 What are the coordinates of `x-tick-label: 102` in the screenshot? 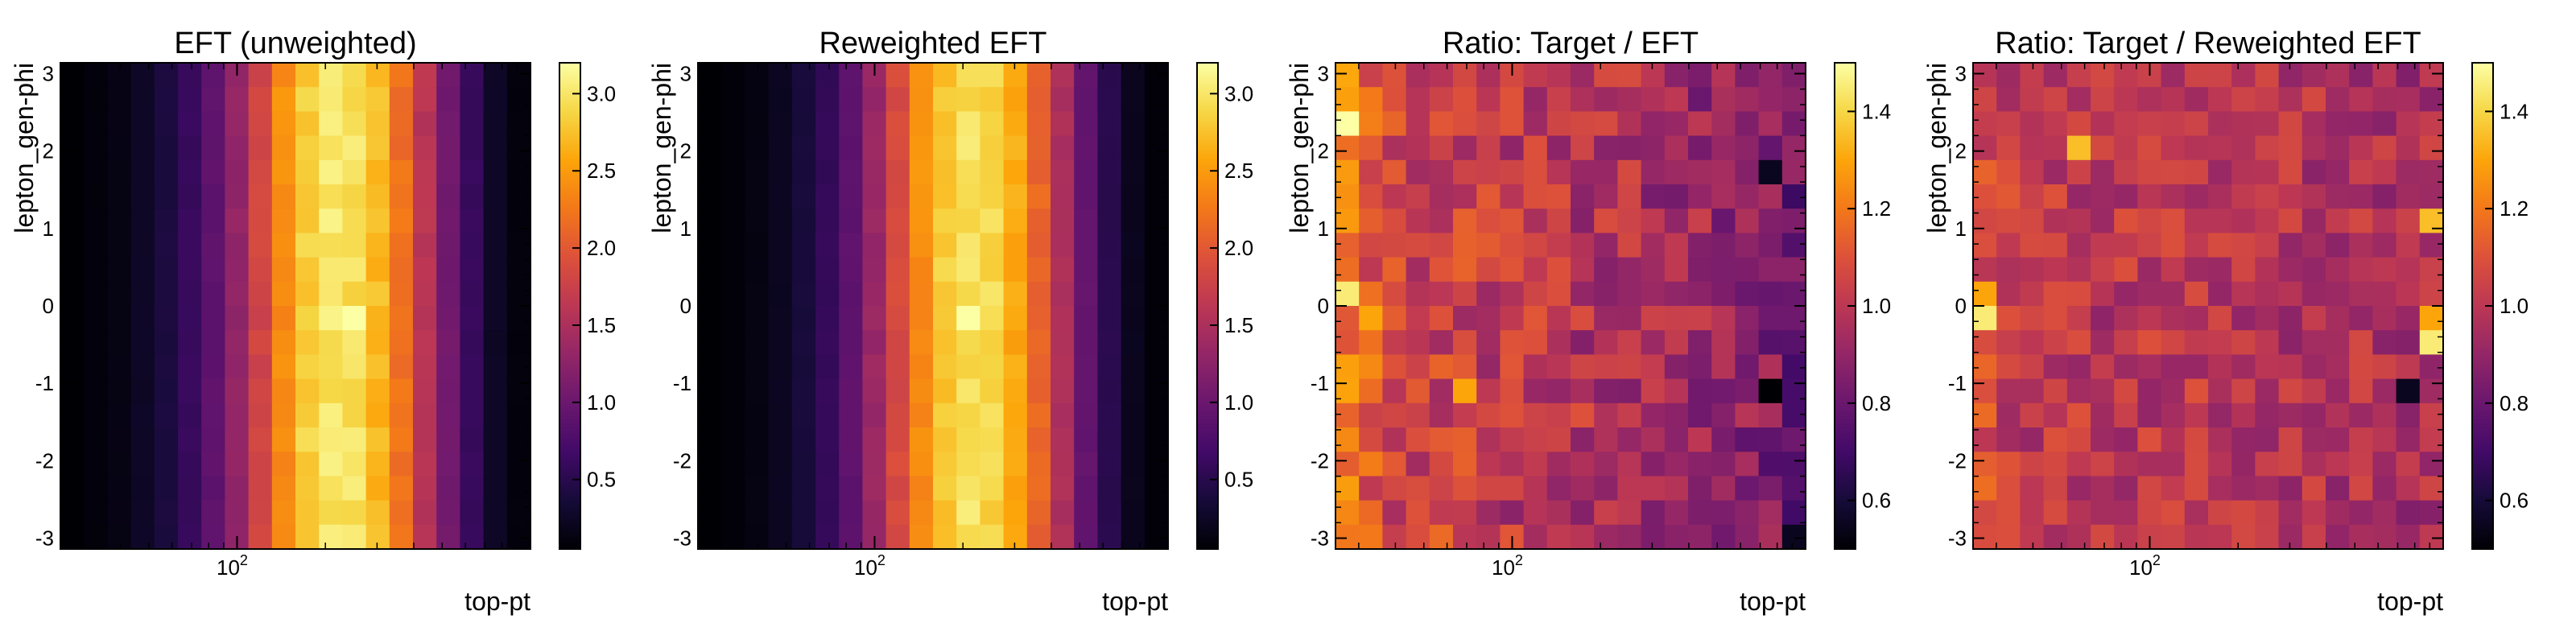 It's located at (232, 566).